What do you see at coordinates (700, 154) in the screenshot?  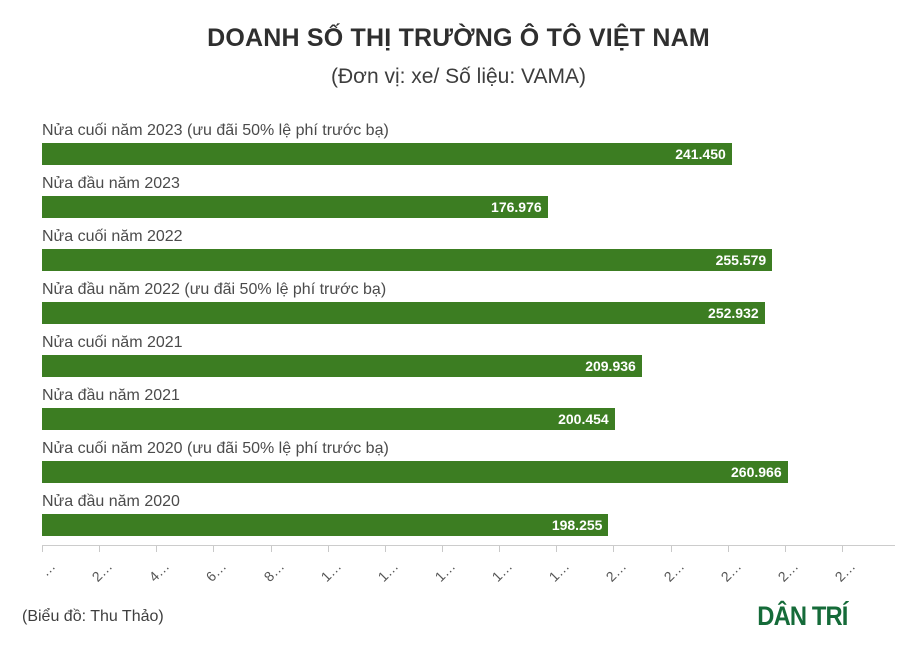 I see `bar-value: 241.450` at bounding box center [700, 154].